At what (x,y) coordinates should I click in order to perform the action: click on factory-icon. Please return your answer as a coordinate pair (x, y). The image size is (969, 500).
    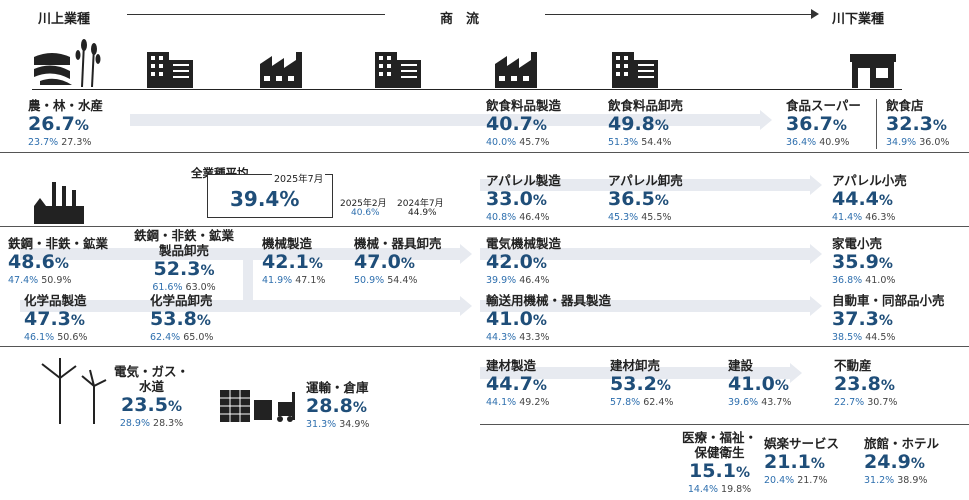
    Looking at the image, I should click on (281, 70).